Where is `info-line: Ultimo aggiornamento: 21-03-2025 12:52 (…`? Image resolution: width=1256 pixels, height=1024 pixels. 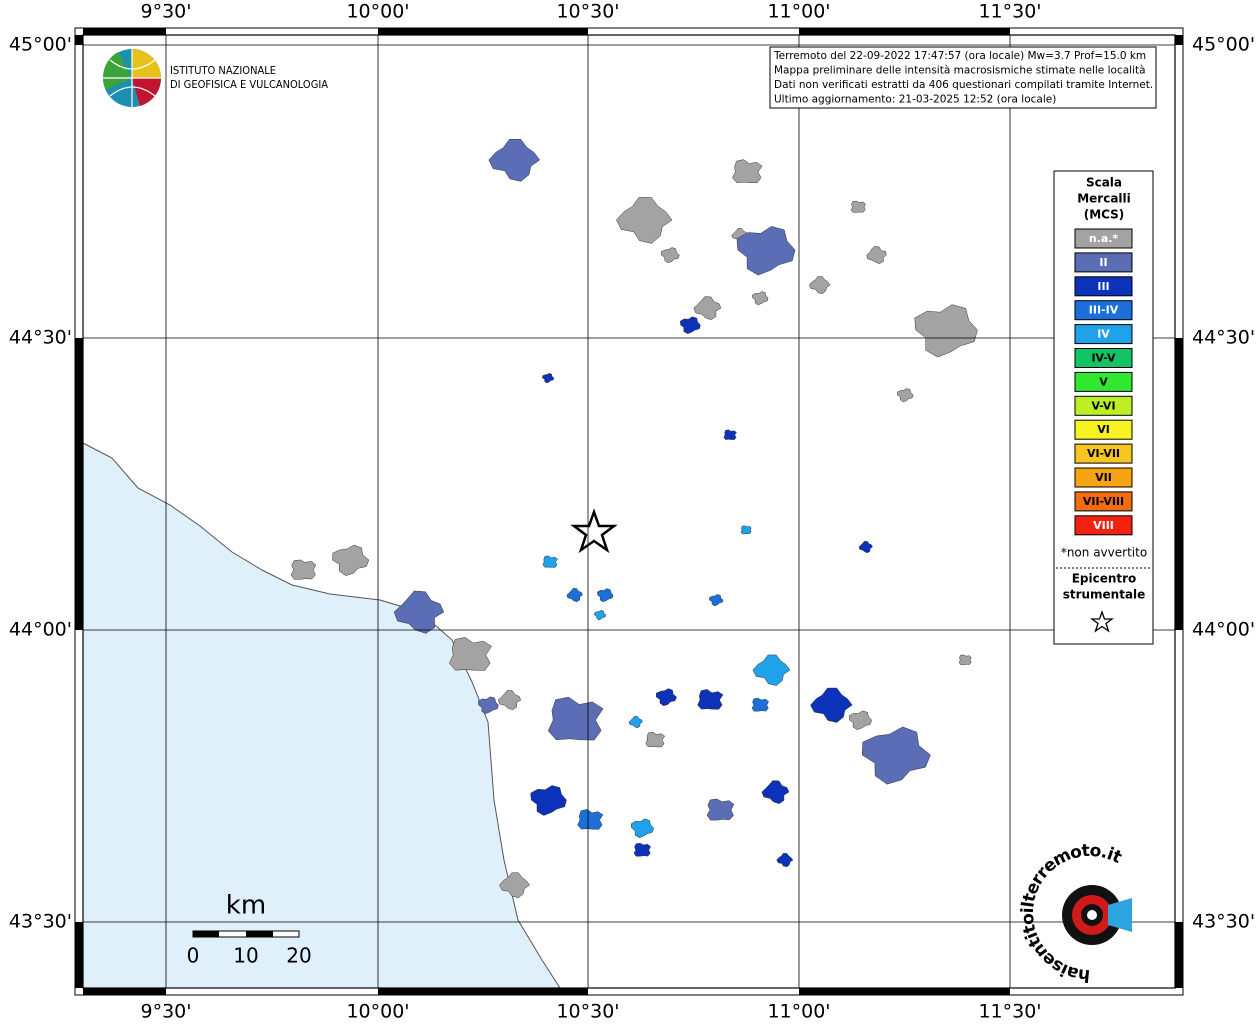 info-line: Ultimo aggiornamento: 21-03-2025 12:52 (… is located at coordinates (915, 100).